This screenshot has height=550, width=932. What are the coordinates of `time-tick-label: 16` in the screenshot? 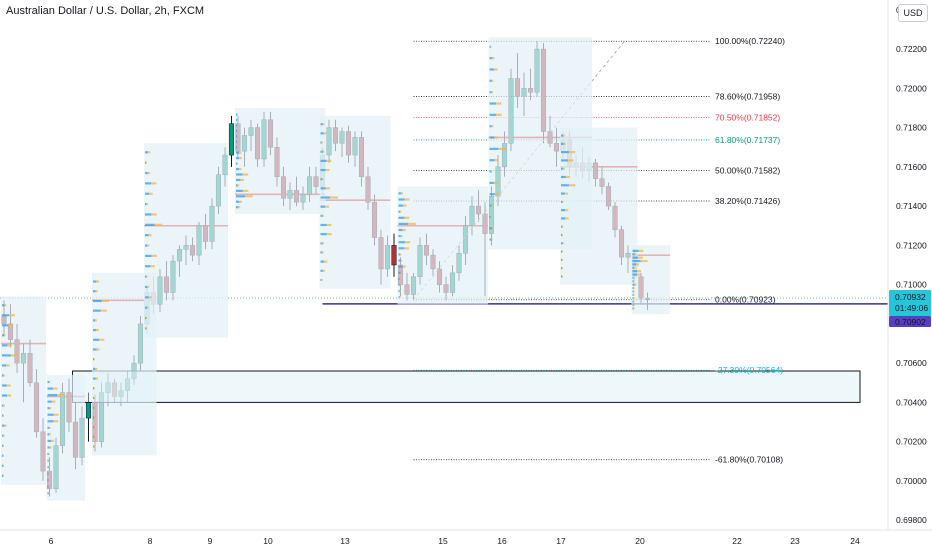 It's located at (502, 541).